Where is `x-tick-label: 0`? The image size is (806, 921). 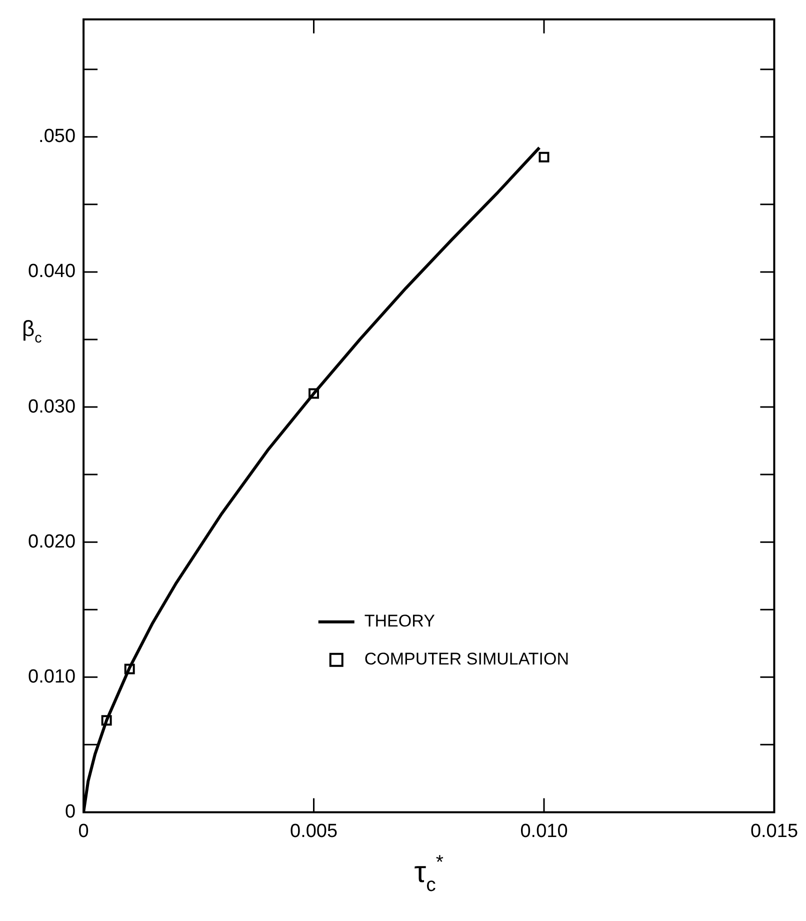
x-tick-label: 0 is located at coordinates (83, 831).